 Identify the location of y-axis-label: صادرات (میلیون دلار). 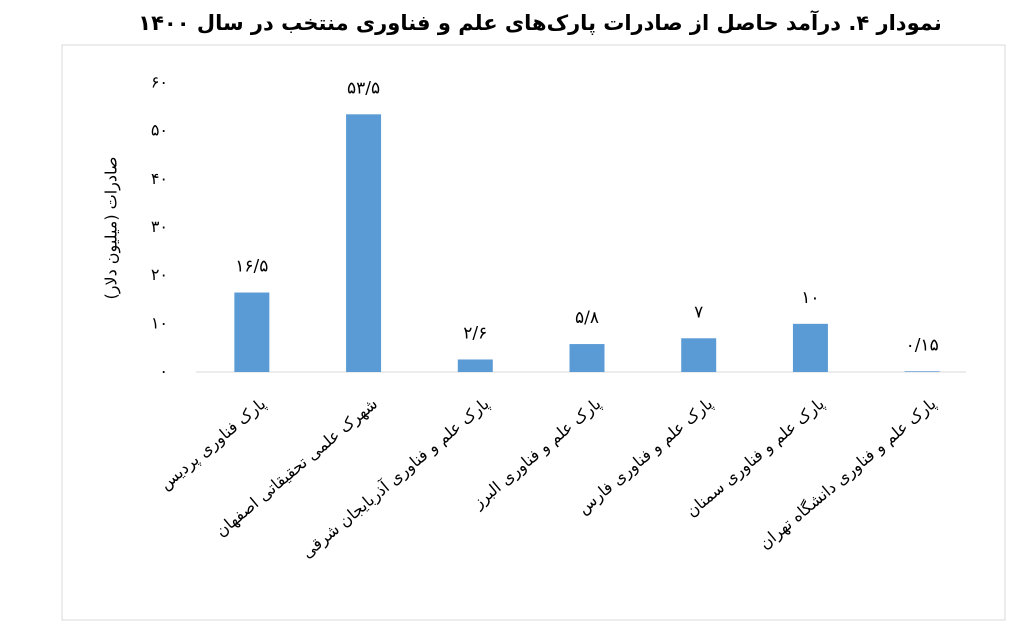
(112, 228).